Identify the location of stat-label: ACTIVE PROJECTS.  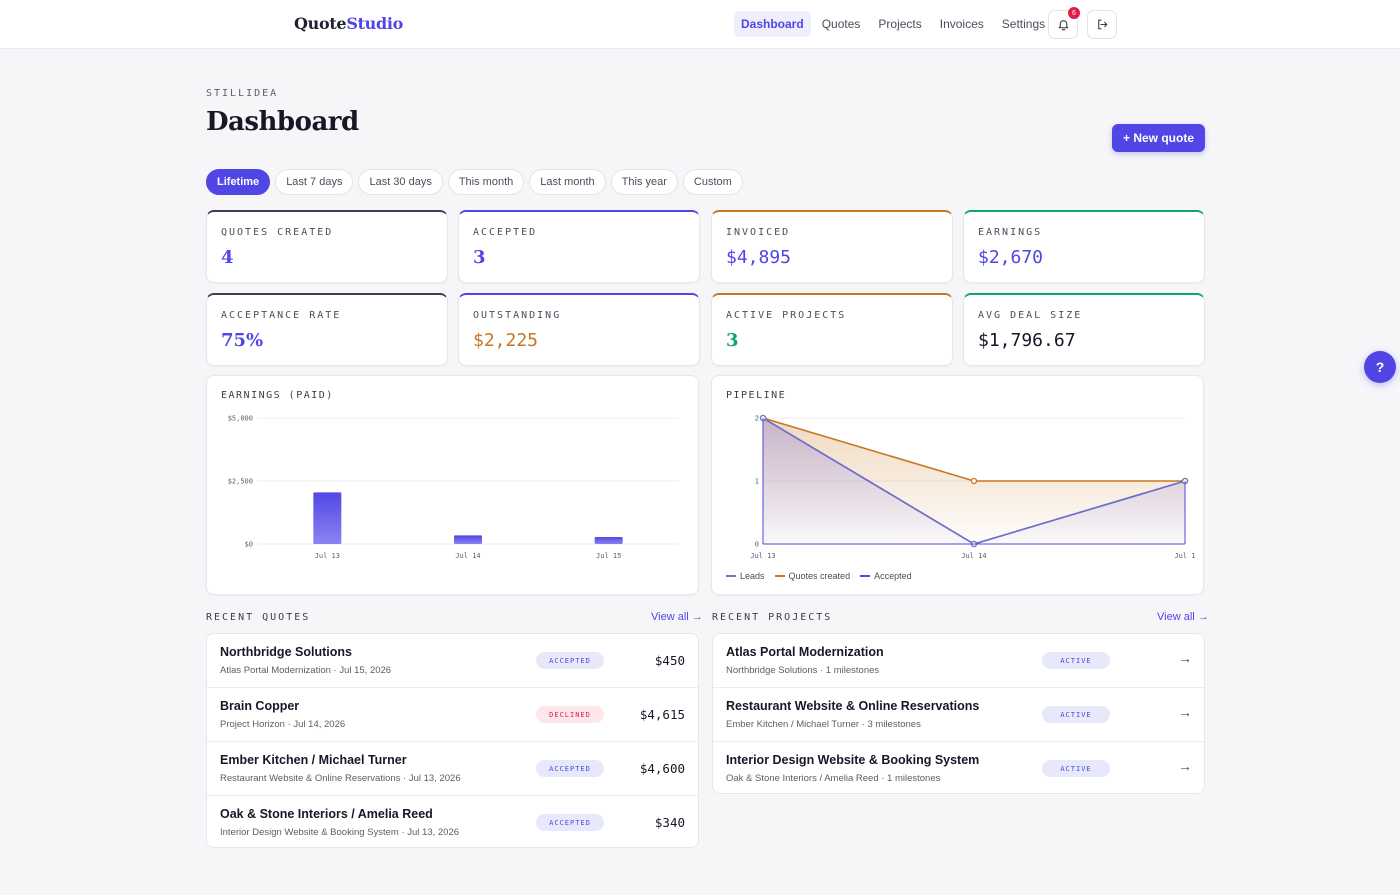
(786, 315).